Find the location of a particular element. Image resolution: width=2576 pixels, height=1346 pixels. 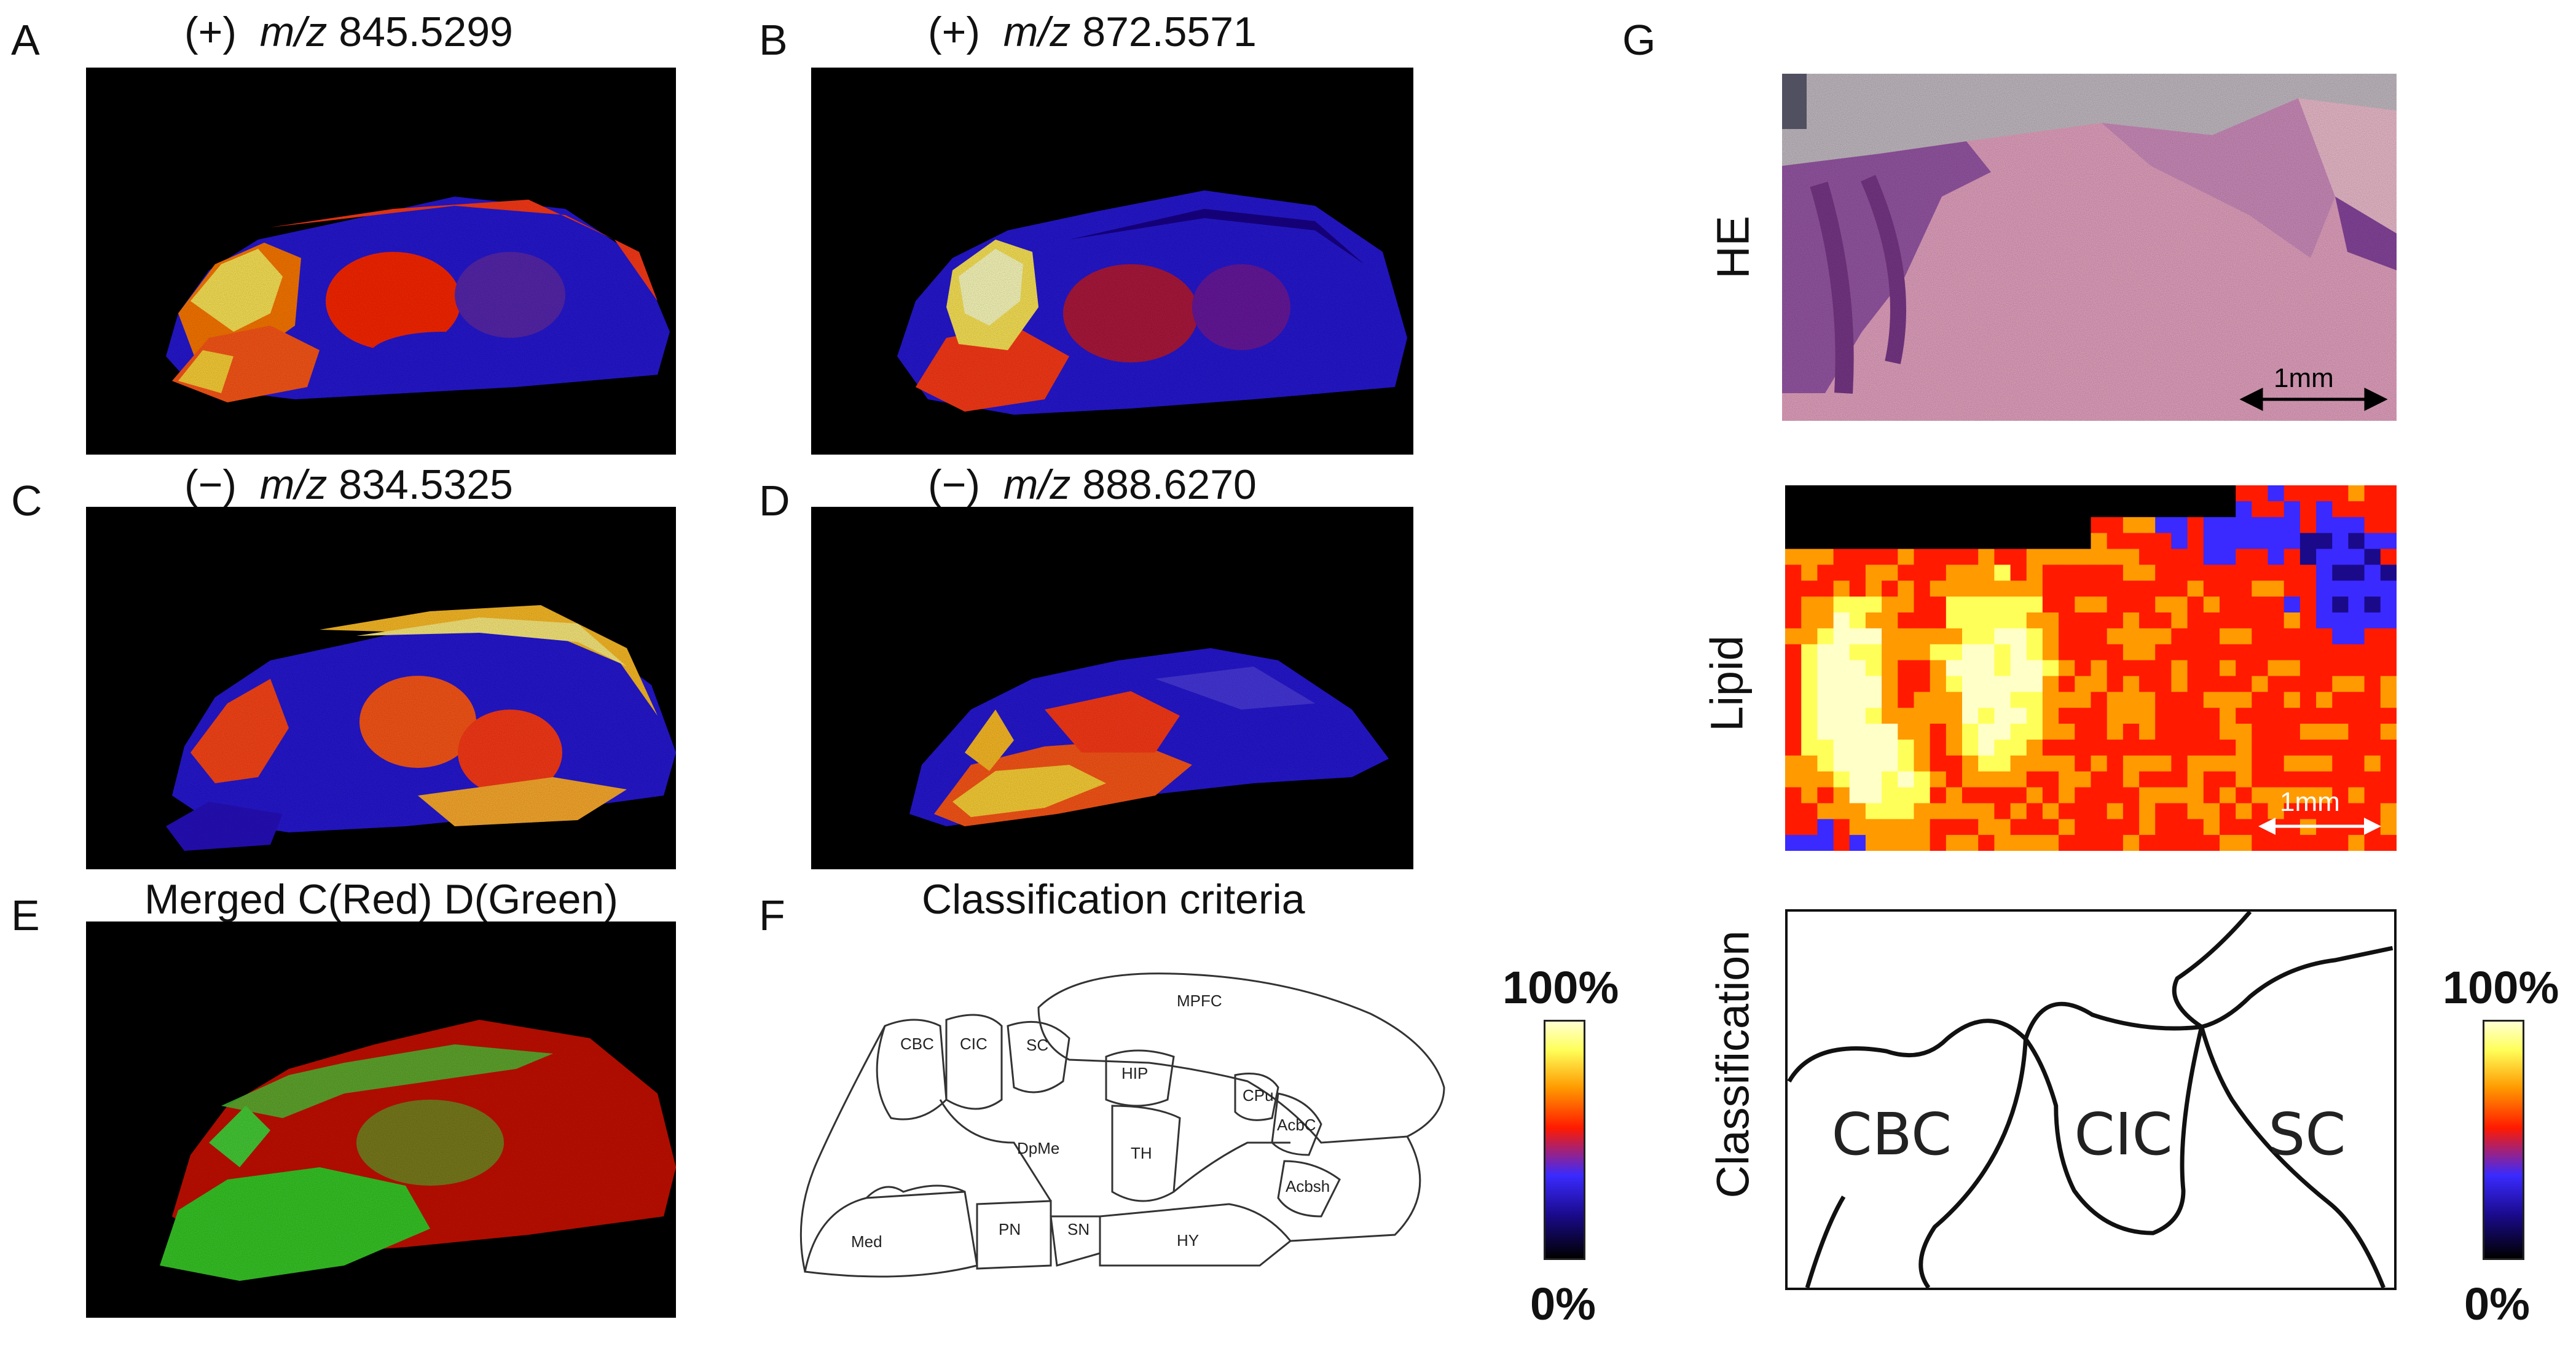

panel-letter-f: F is located at coordinates (772, 915).